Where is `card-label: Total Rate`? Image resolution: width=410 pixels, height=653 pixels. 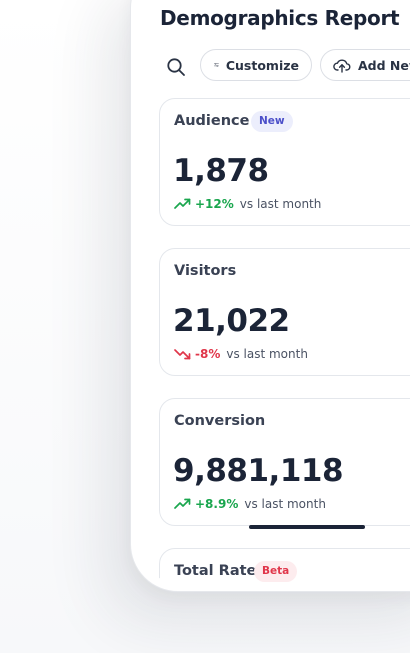
card-label: Total Rate is located at coordinates (215, 571).